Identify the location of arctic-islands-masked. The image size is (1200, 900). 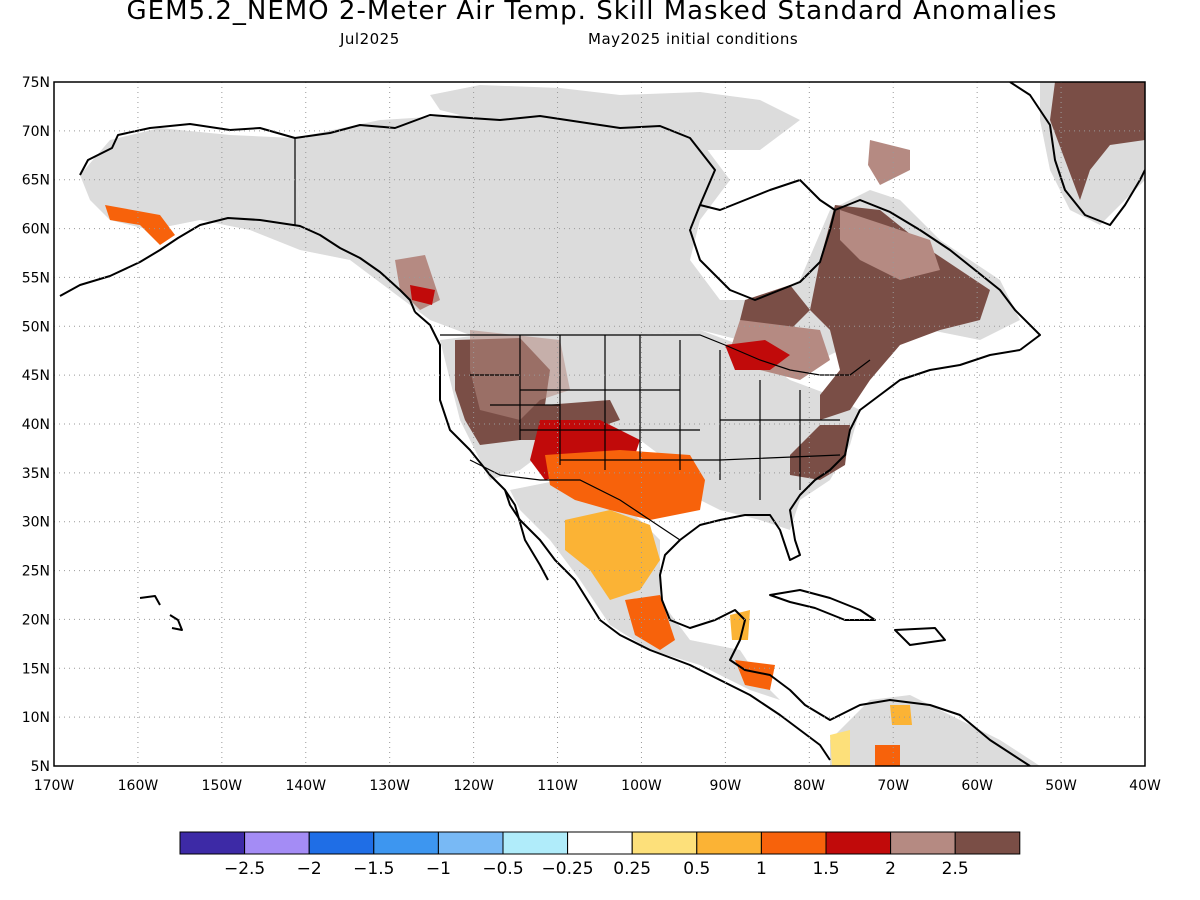
(615, 117).